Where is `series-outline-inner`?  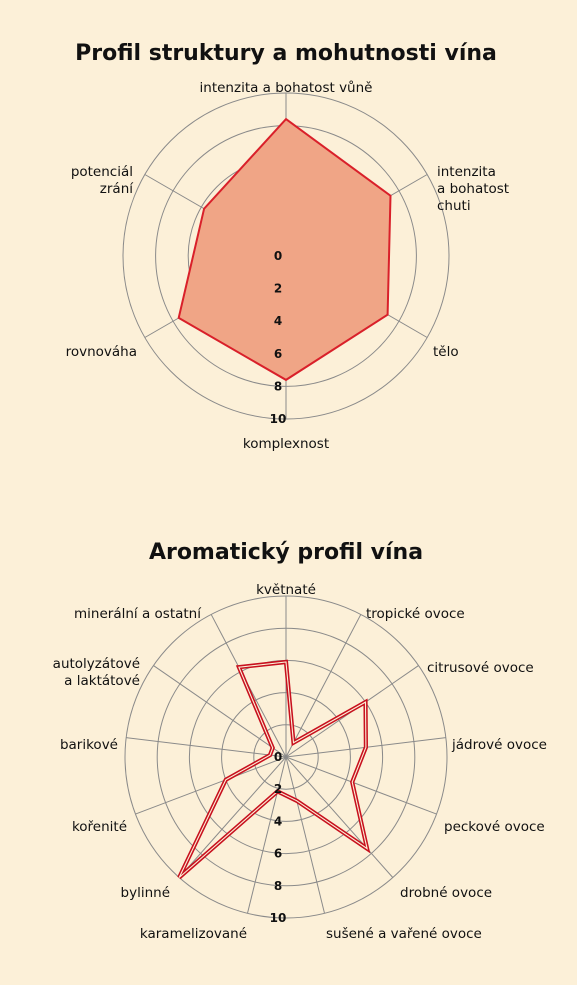 series-outline-inner is located at coordinates (273, 769).